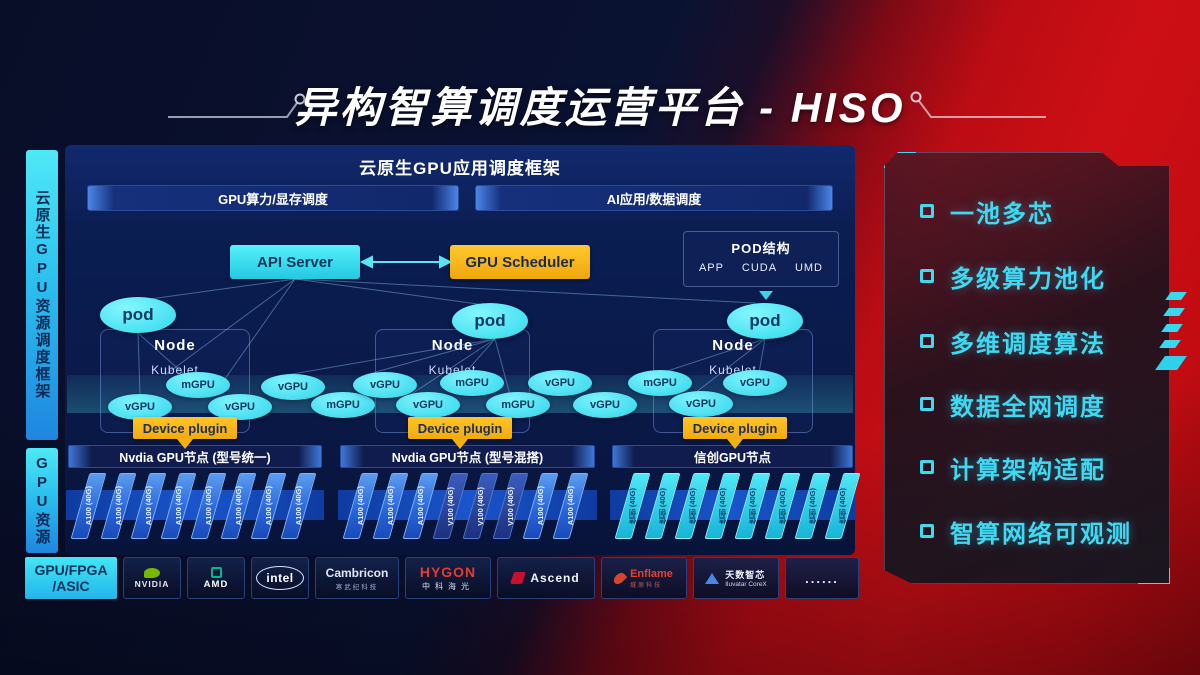 The height and width of the screenshot is (675, 1200). What do you see at coordinates (71, 578) in the screenshot?
I see `hardware-type-label: GPU/FPGA /ASIC` at bounding box center [71, 578].